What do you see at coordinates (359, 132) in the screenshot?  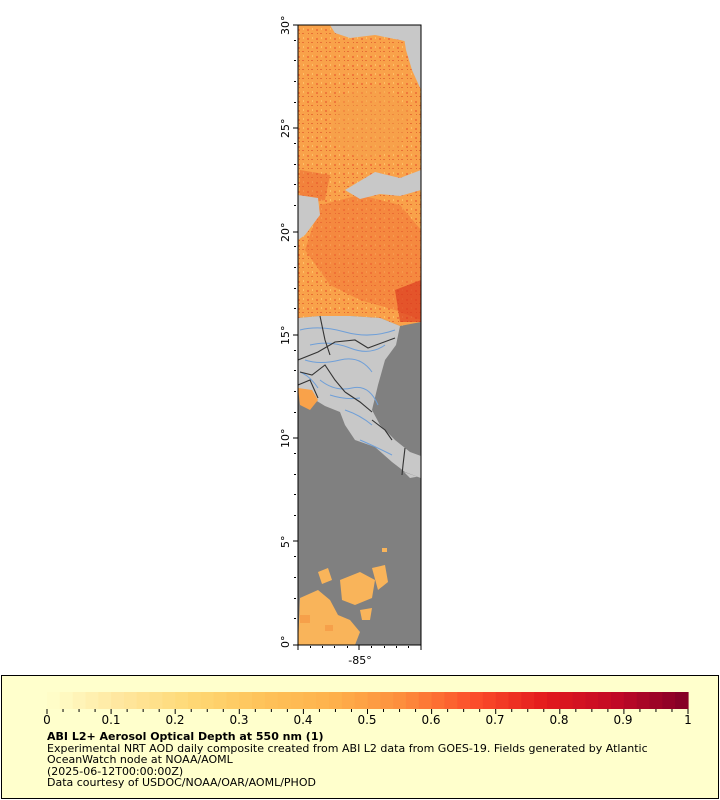 I see `land-north` at bounding box center [359, 132].